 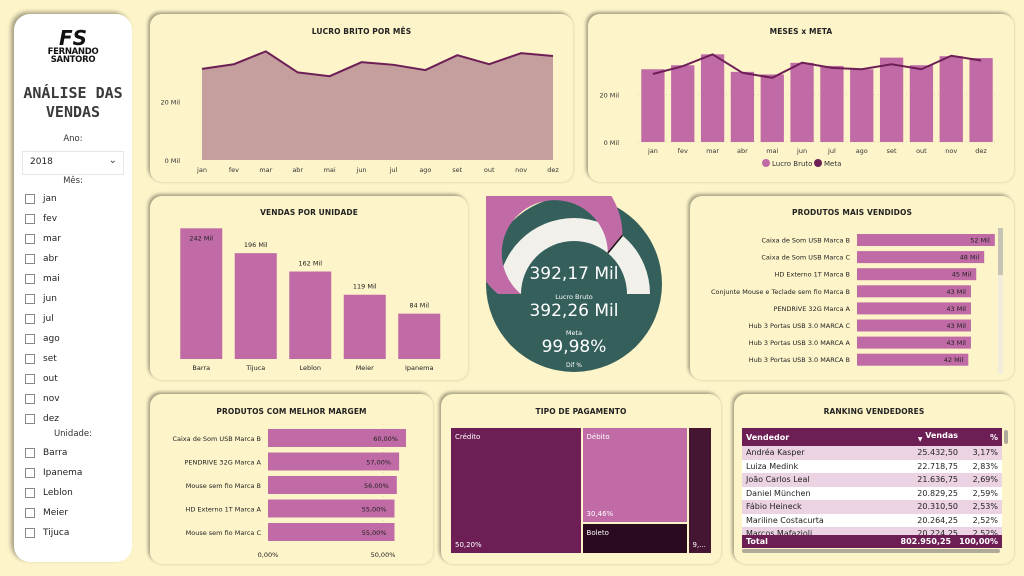 What do you see at coordinates (42, 339) in the screenshot?
I see `month-checkbox-ago: ago` at bounding box center [42, 339].